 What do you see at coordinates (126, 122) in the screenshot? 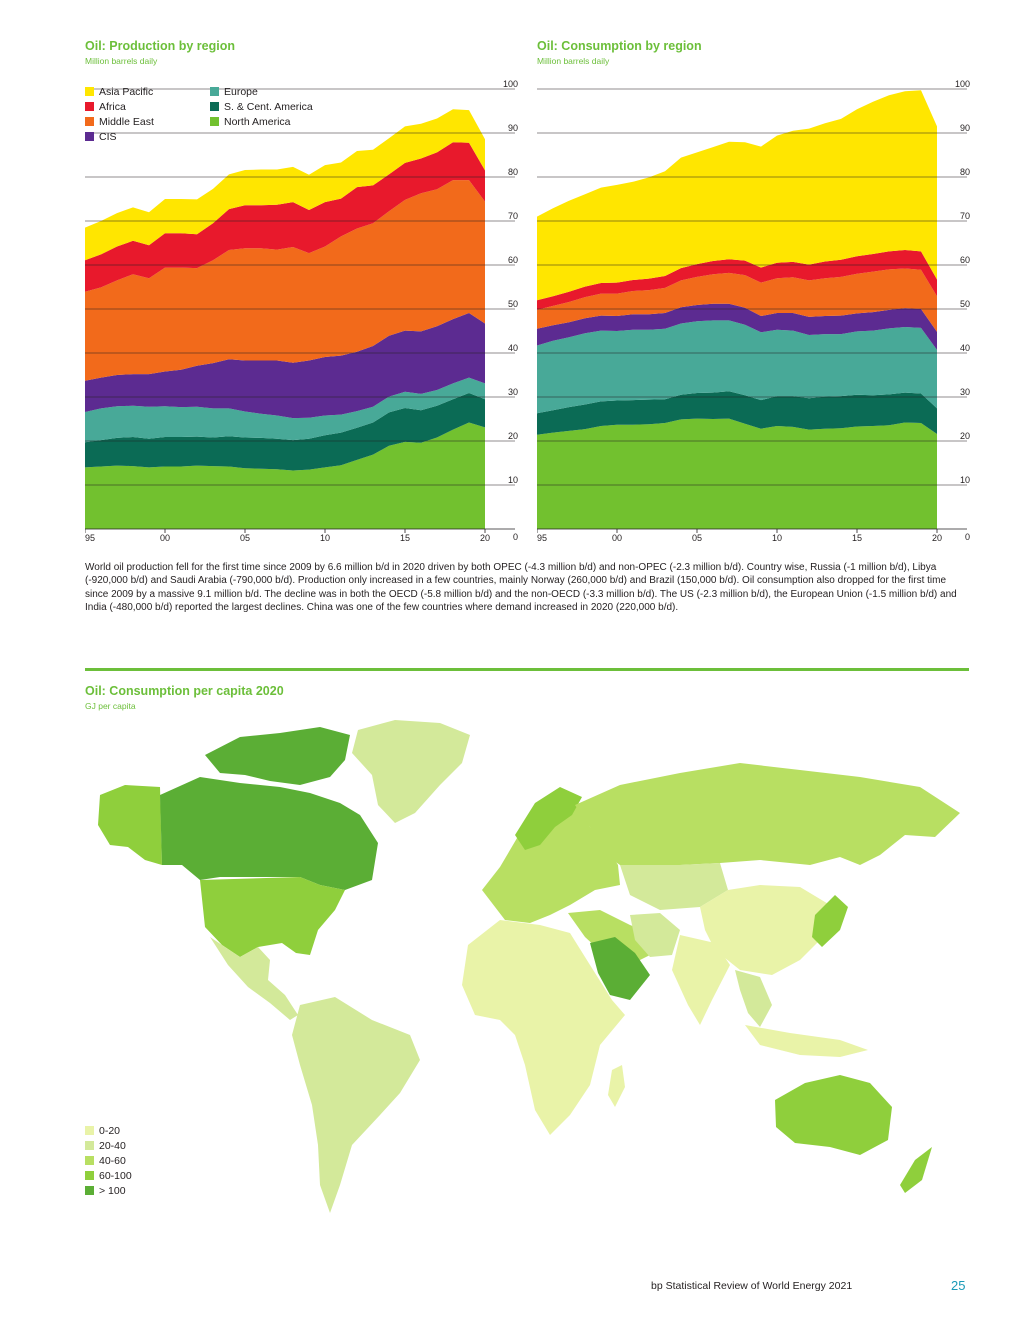
I see `legend-label: Middle East` at bounding box center [126, 122].